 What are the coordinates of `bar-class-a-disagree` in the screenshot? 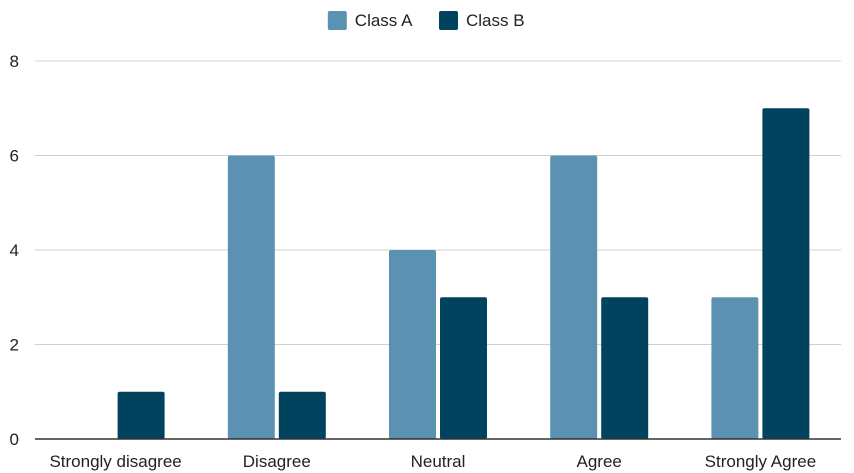 It's located at (251, 297).